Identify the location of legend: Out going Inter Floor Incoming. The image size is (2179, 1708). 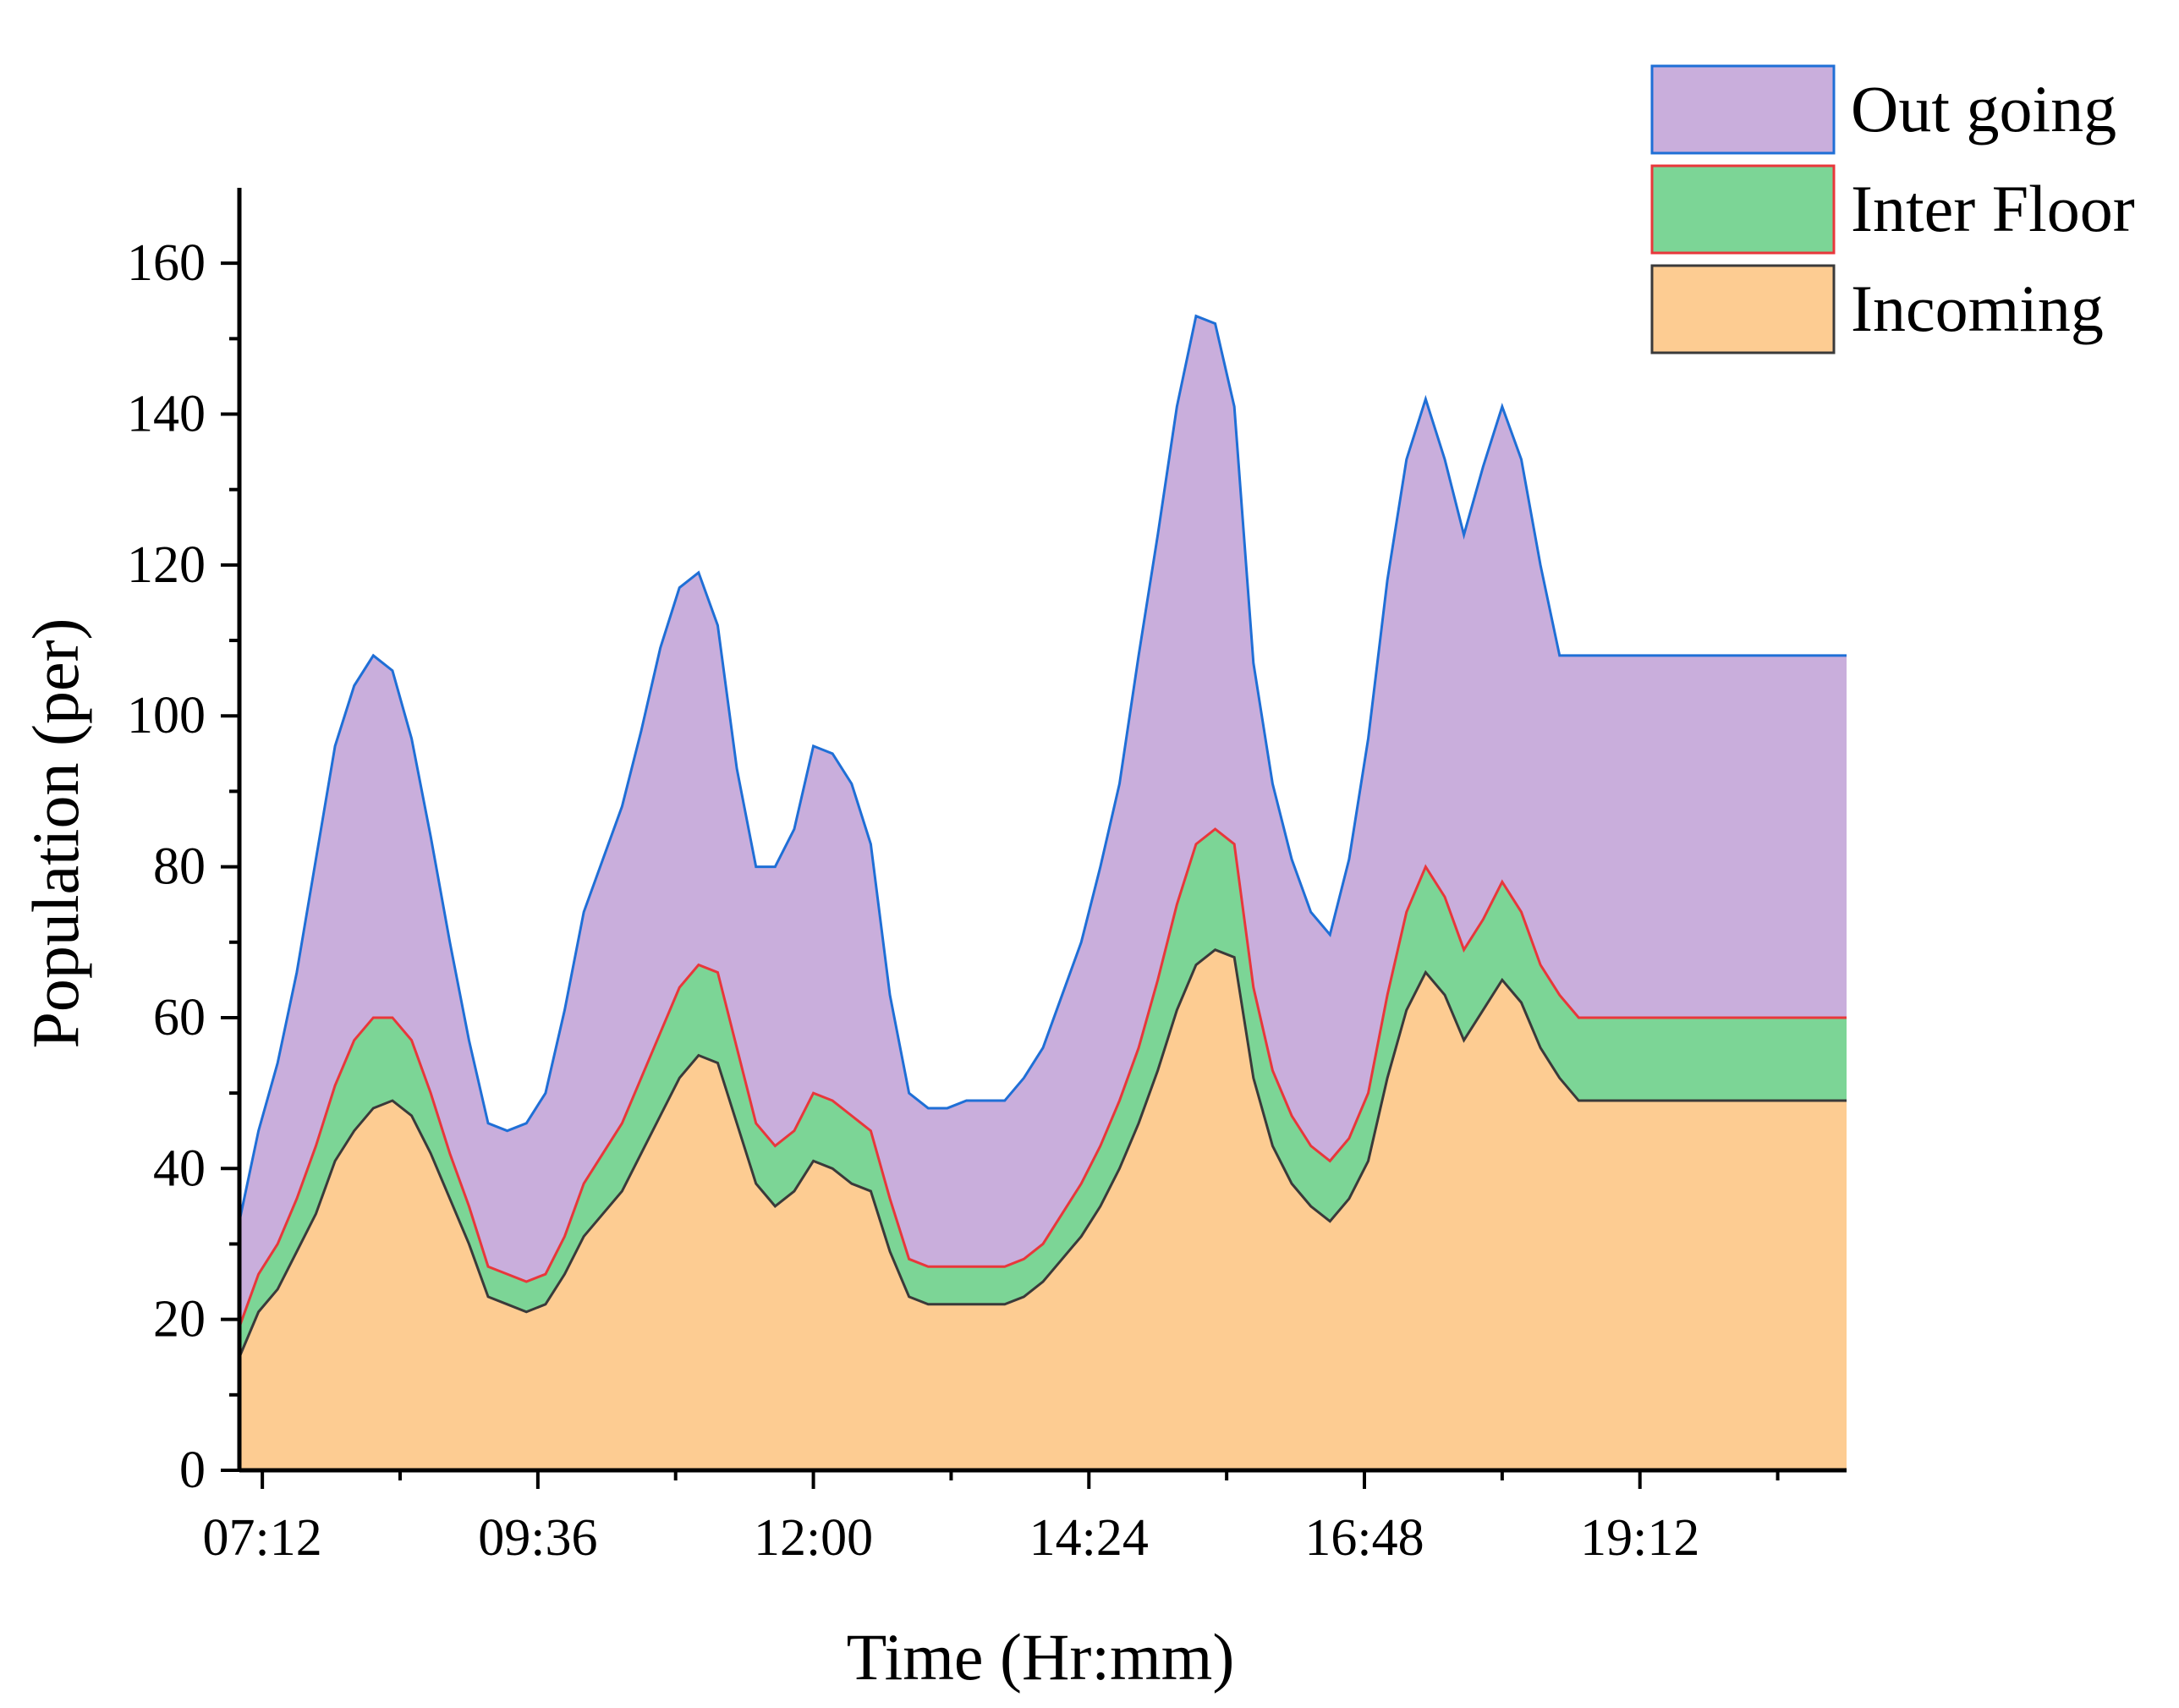
(1892, 209).